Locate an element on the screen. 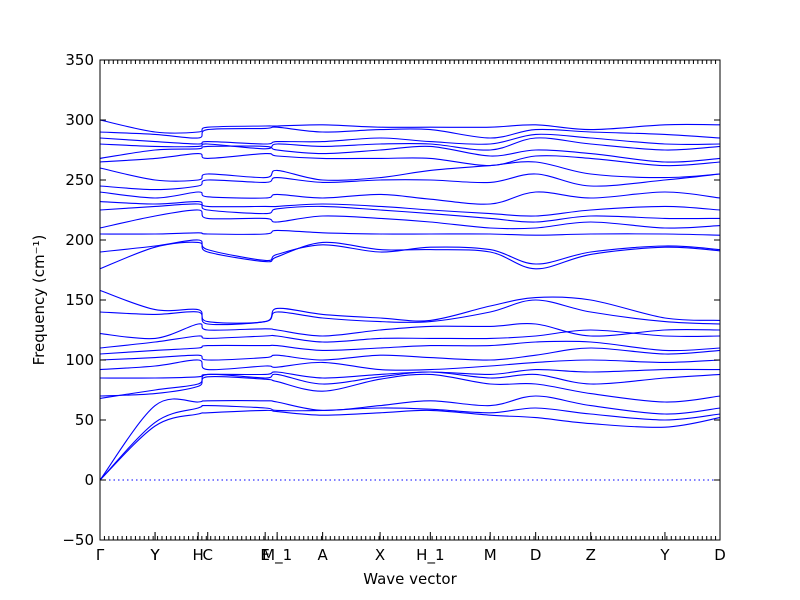  y-tick-label: 300 is located at coordinates (79, 120).